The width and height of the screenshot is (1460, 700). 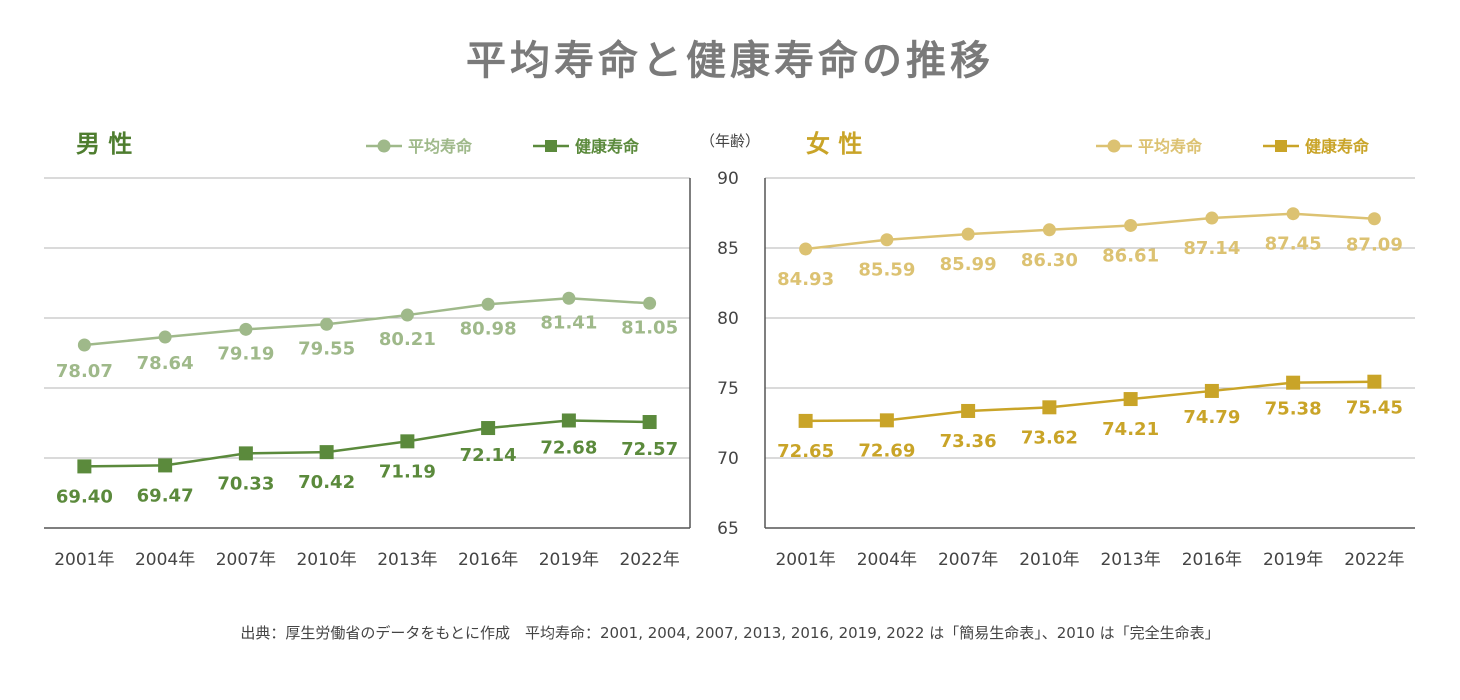 I want to click on male-panel-title: 男 性, so click(x=104, y=144).